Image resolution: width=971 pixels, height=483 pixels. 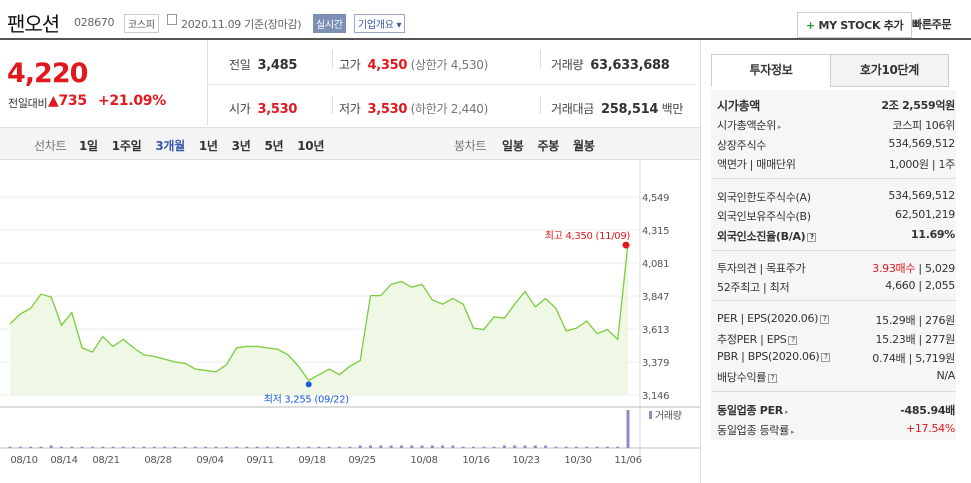 I want to click on candle-tab: 주봉, so click(x=548, y=146).